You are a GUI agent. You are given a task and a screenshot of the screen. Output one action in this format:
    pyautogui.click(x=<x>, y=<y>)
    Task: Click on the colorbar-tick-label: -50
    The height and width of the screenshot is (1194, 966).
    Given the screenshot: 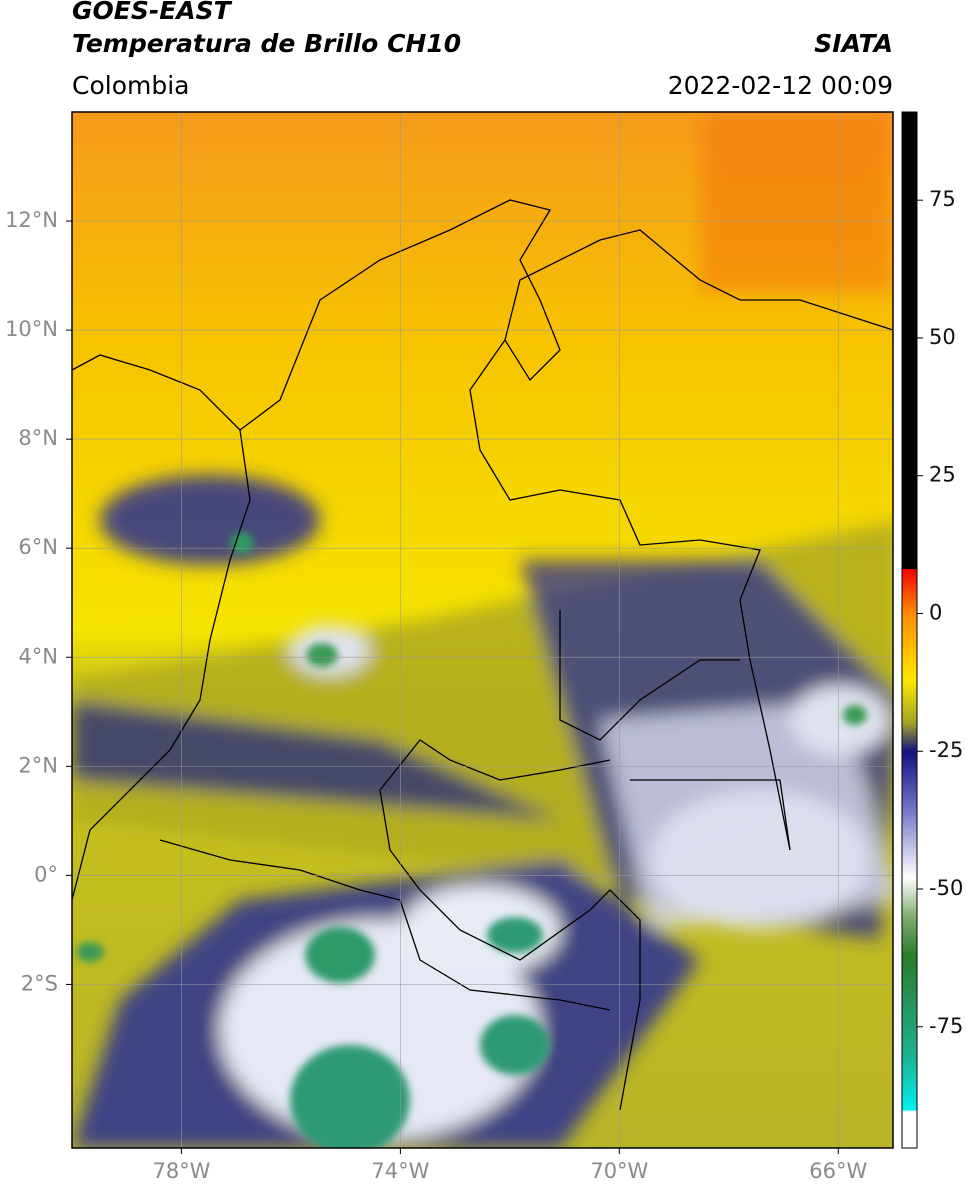 What is the action you would take?
    pyautogui.click(x=946, y=888)
    